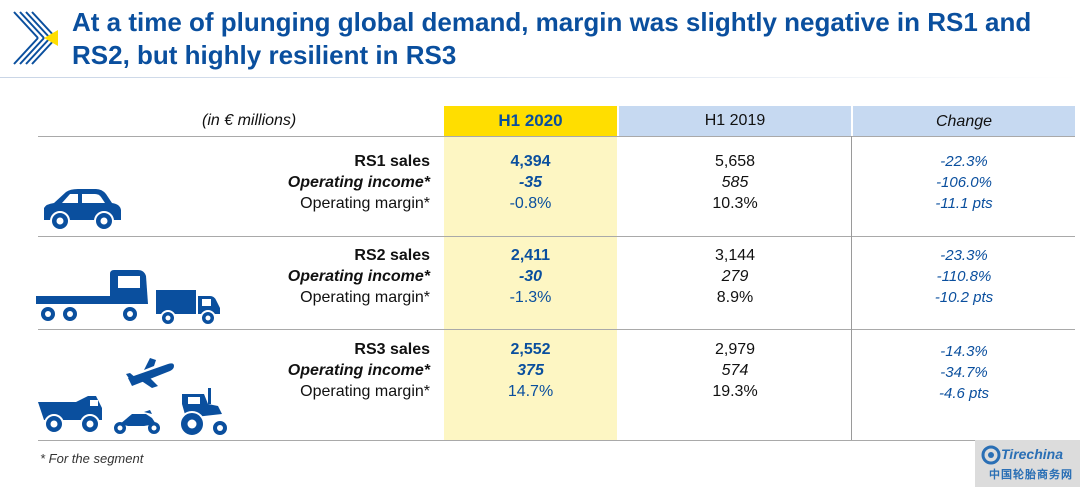 Image resolution: width=1080 pixels, height=487 pixels. Describe the element at coordinates (540, 77) in the screenshot. I see `title-divider` at that location.